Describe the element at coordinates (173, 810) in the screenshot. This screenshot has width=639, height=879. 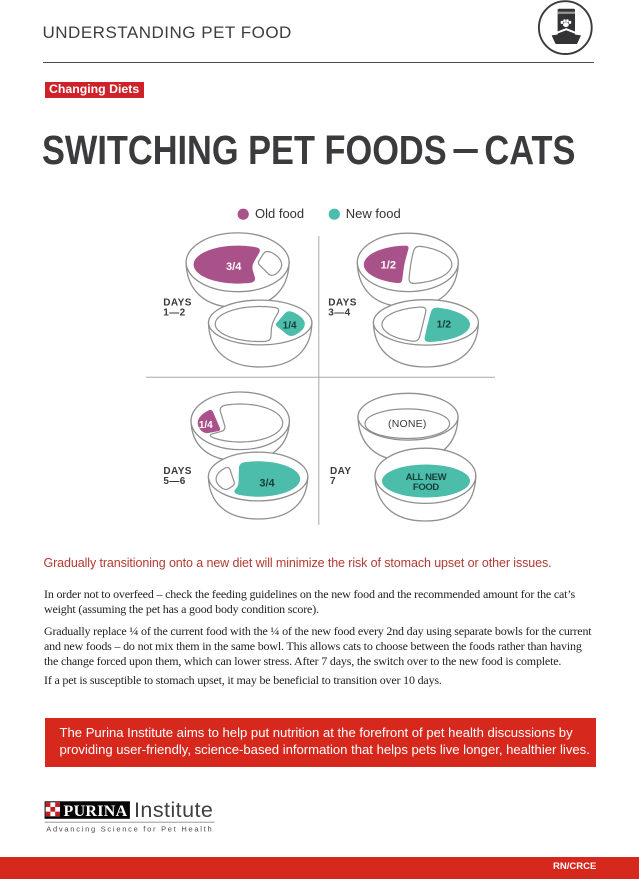
I see `svg-text: Institute` at that location.